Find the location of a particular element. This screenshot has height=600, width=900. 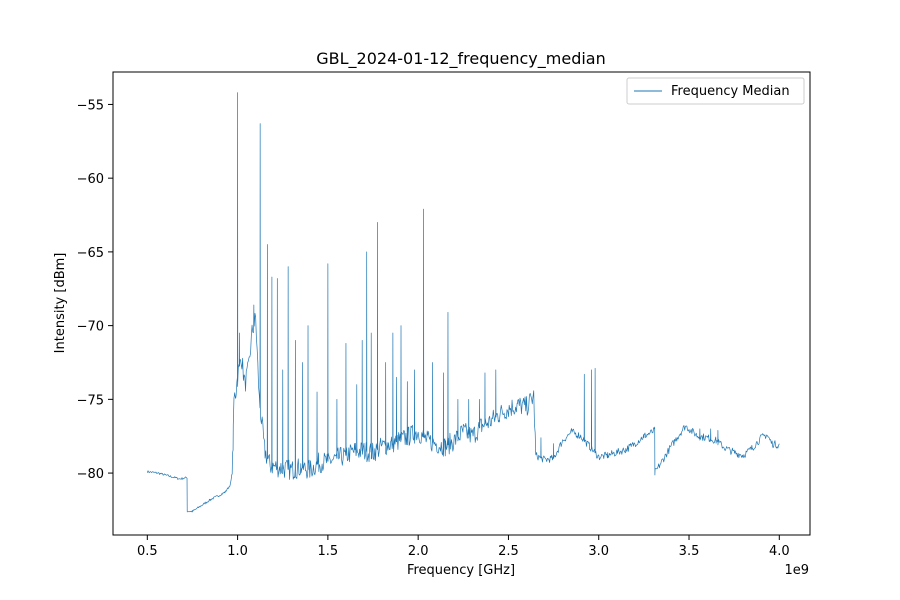

x-tick-label: 2.5 is located at coordinates (508, 551).